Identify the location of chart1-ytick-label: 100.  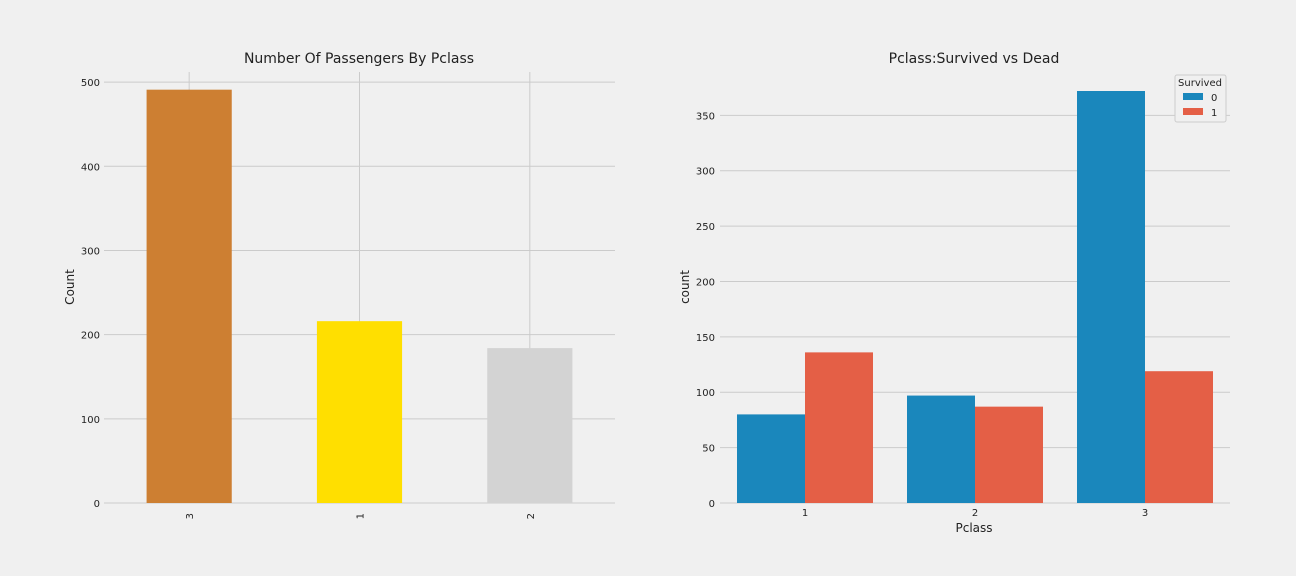
(90, 420).